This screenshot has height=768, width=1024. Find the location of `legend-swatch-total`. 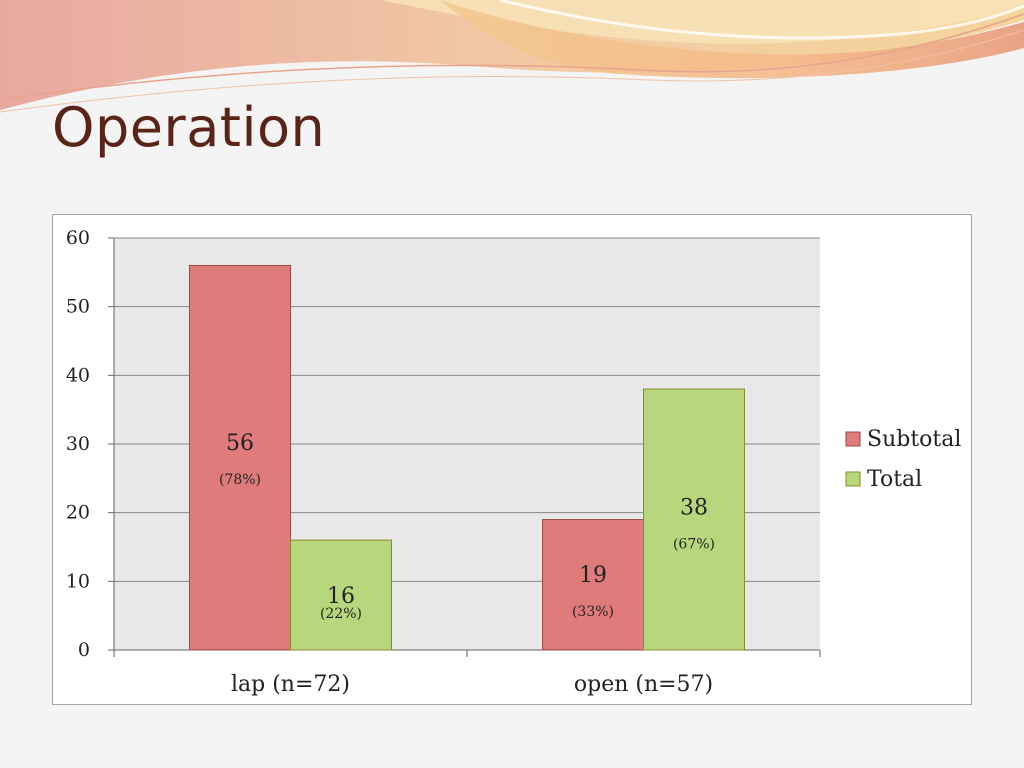

legend-swatch-total is located at coordinates (853, 479).